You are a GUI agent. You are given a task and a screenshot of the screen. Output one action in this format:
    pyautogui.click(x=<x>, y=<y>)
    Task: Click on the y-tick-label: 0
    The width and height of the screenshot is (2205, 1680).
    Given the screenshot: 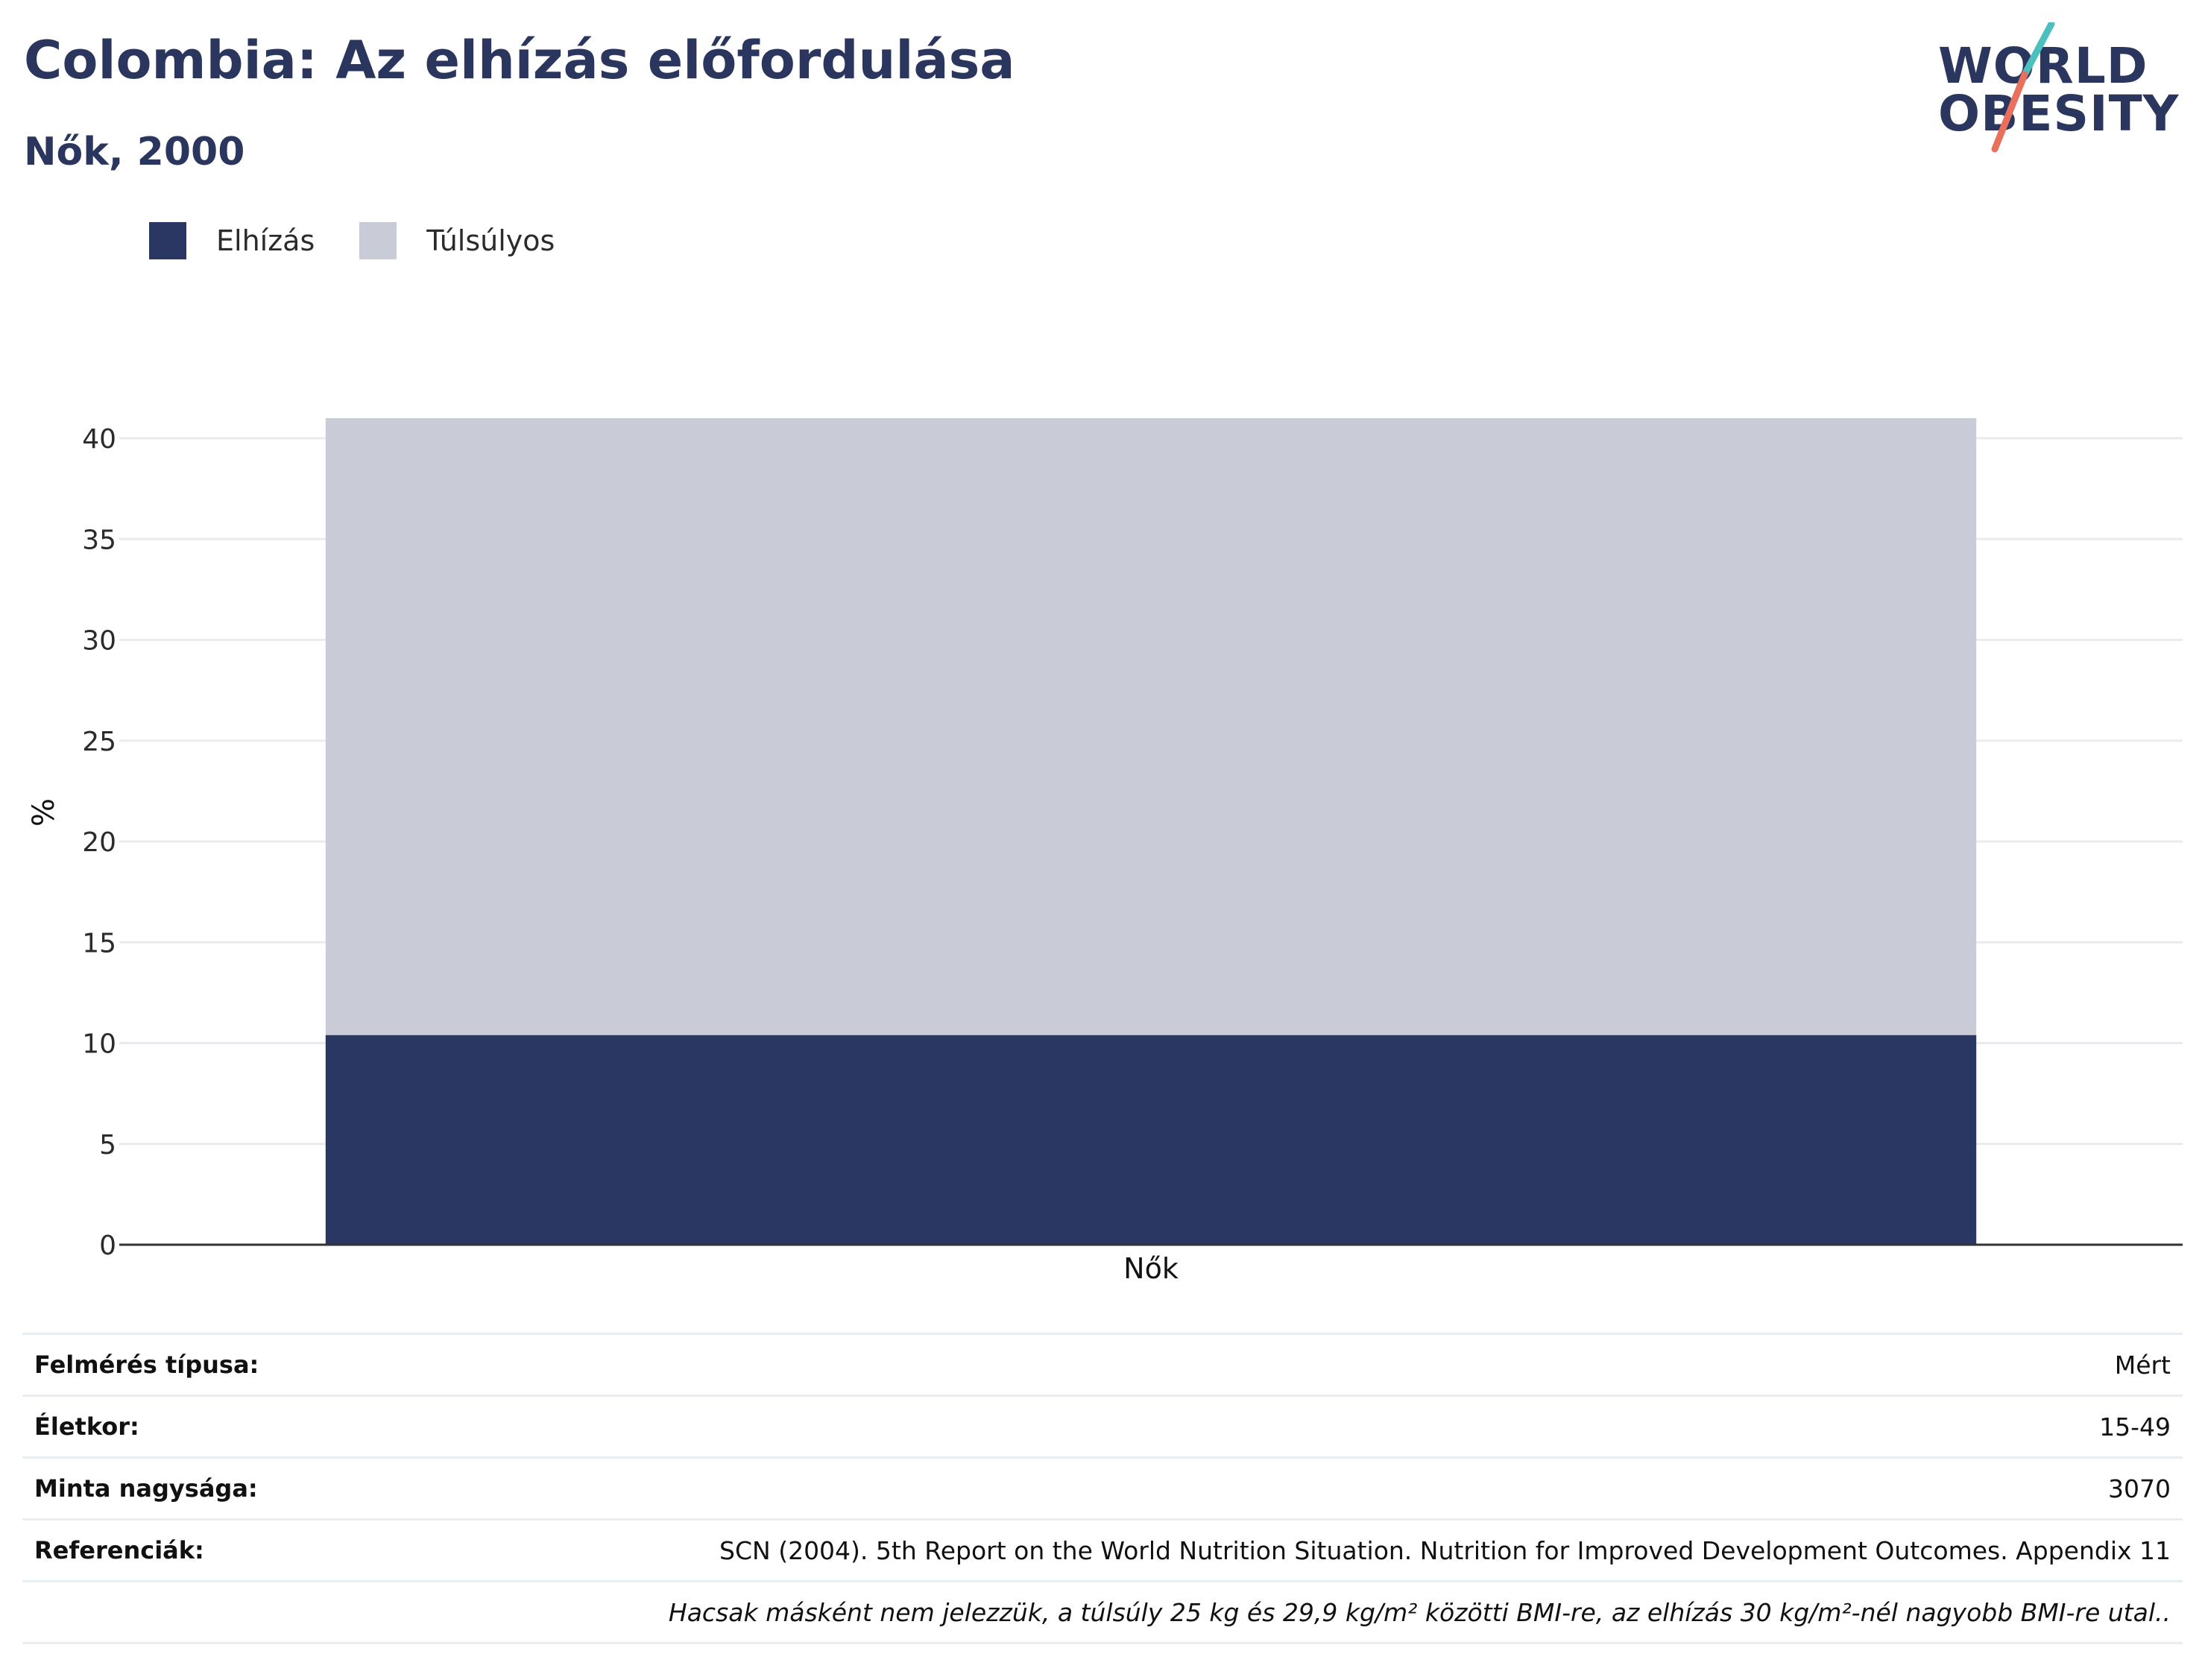 What is the action you would take?
    pyautogui.click(x=107, y=1246)
    